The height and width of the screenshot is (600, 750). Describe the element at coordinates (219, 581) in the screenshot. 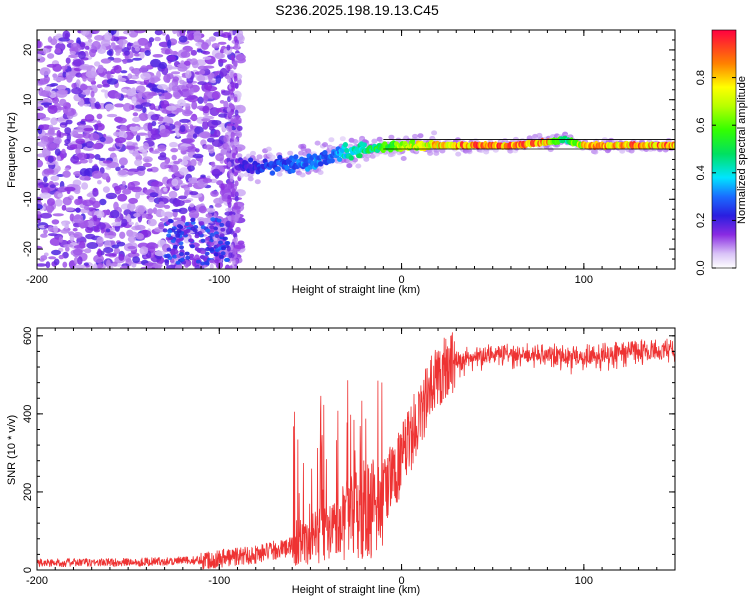

I see `x-tick-label: -100` at that location.